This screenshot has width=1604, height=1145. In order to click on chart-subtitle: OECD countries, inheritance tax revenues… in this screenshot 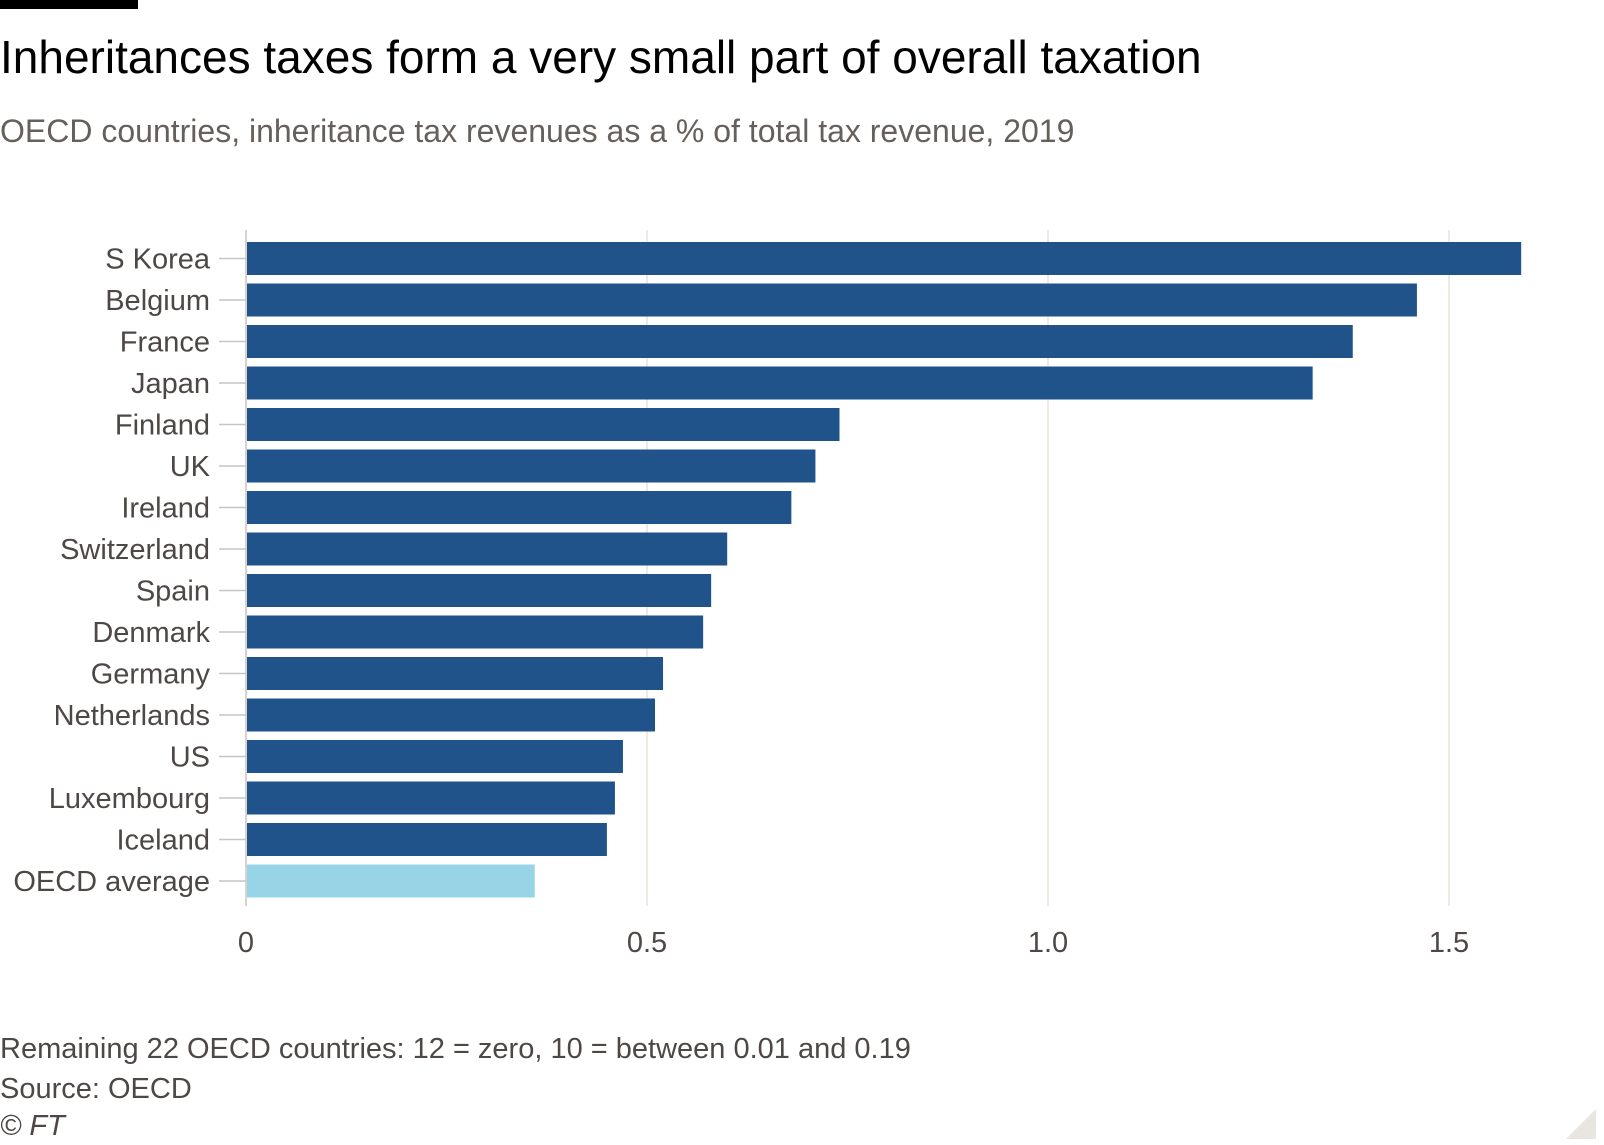, I will do `click(537, 131)`.